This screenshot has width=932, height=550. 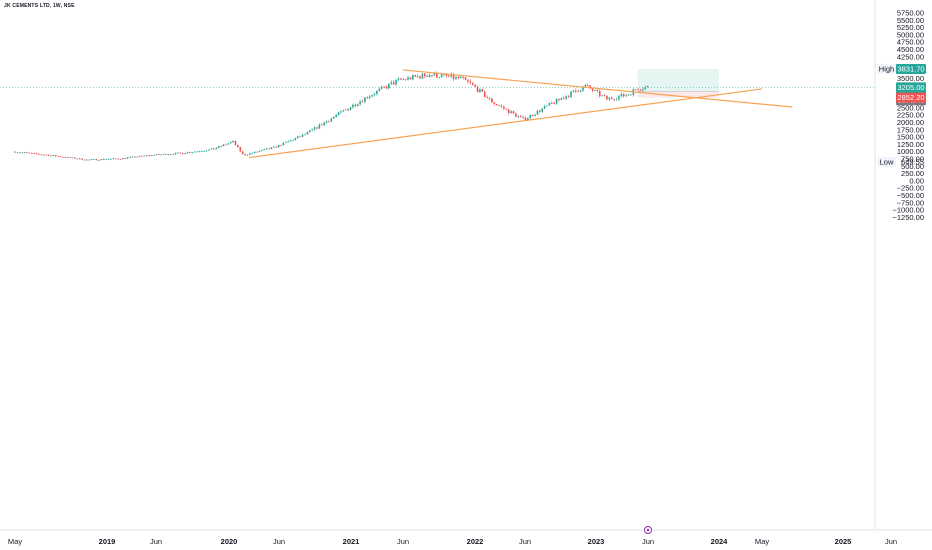 What do you see at coordinates (909, 210) in the screenshot?
I see `y-tick-label: −1000.00` at bounding box center [909, 210].